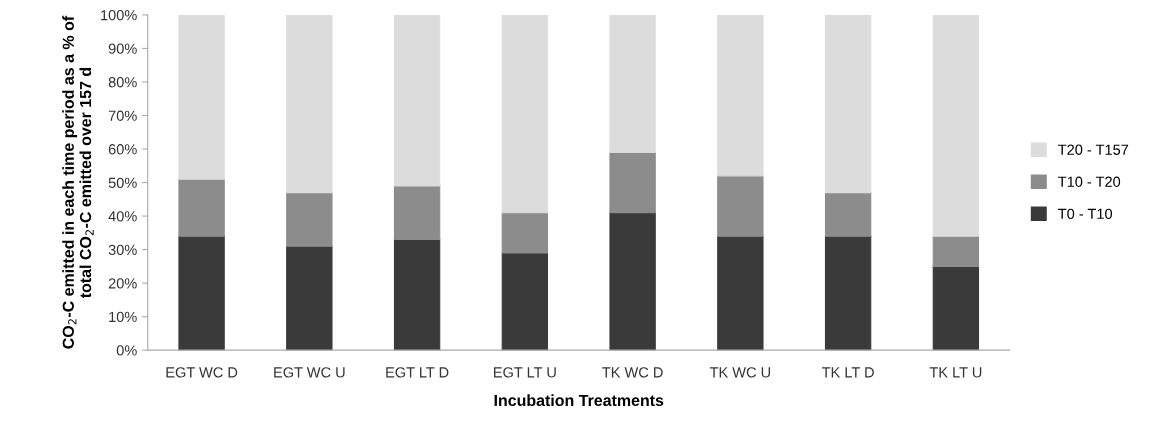  I want to click on x-tick-label: TK LT U, so click(955, 372).